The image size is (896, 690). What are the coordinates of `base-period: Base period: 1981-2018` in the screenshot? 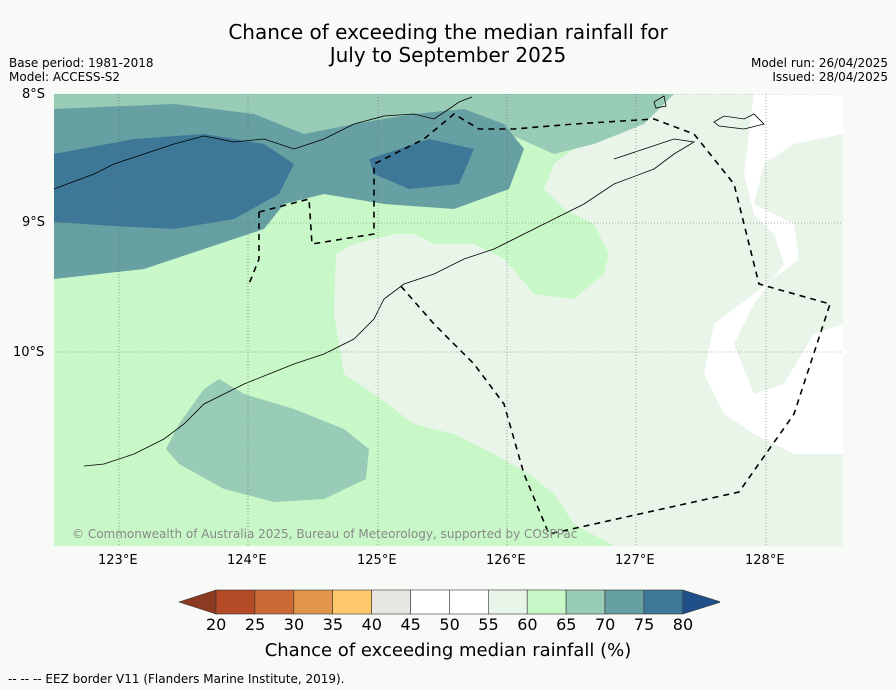 It's located at (81, 63).